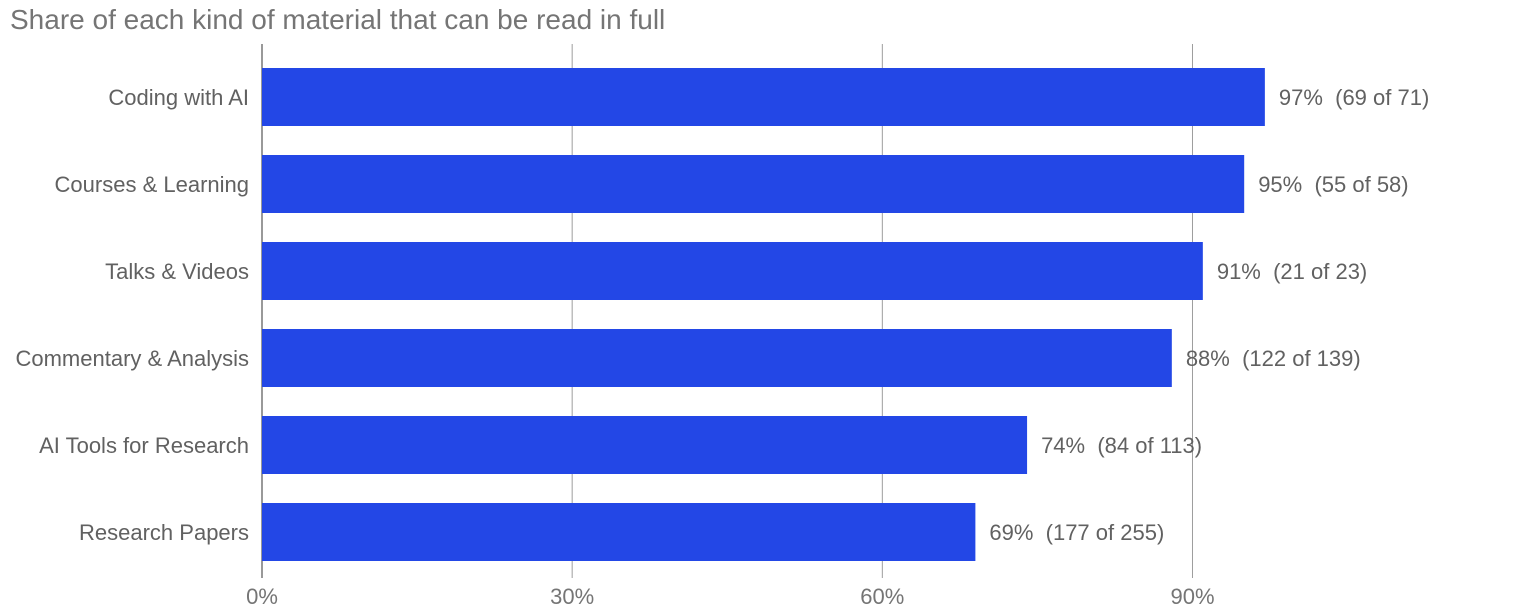 This screenshot has height=614, width=1536. What do you see at coordinates (164, 532) in the screenshot?
I see `category-label: Research Papers` at bounding box center [164, 532].